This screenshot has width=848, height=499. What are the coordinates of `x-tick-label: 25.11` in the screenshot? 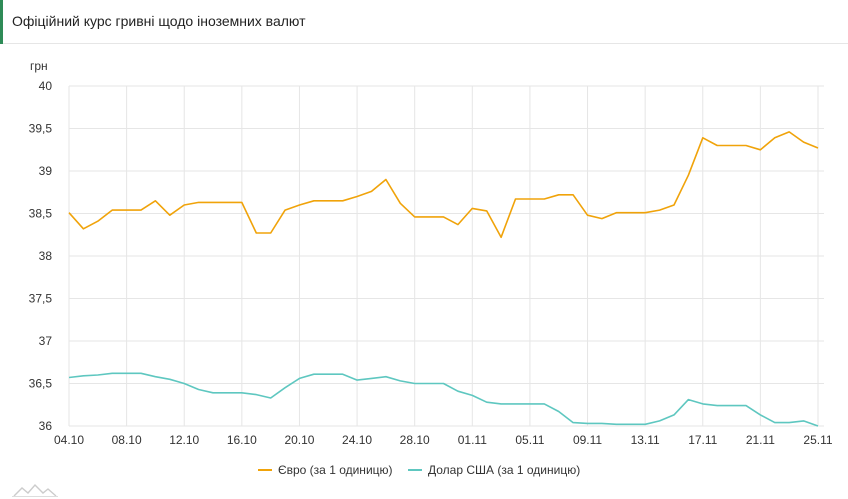 It's located at (817, 440).